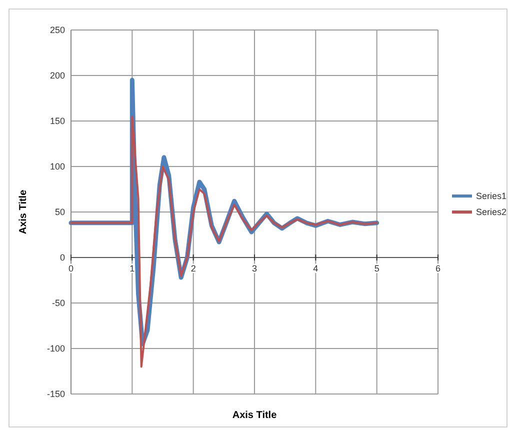  I want to click on x-tick-label: 4, so click(315, 269).